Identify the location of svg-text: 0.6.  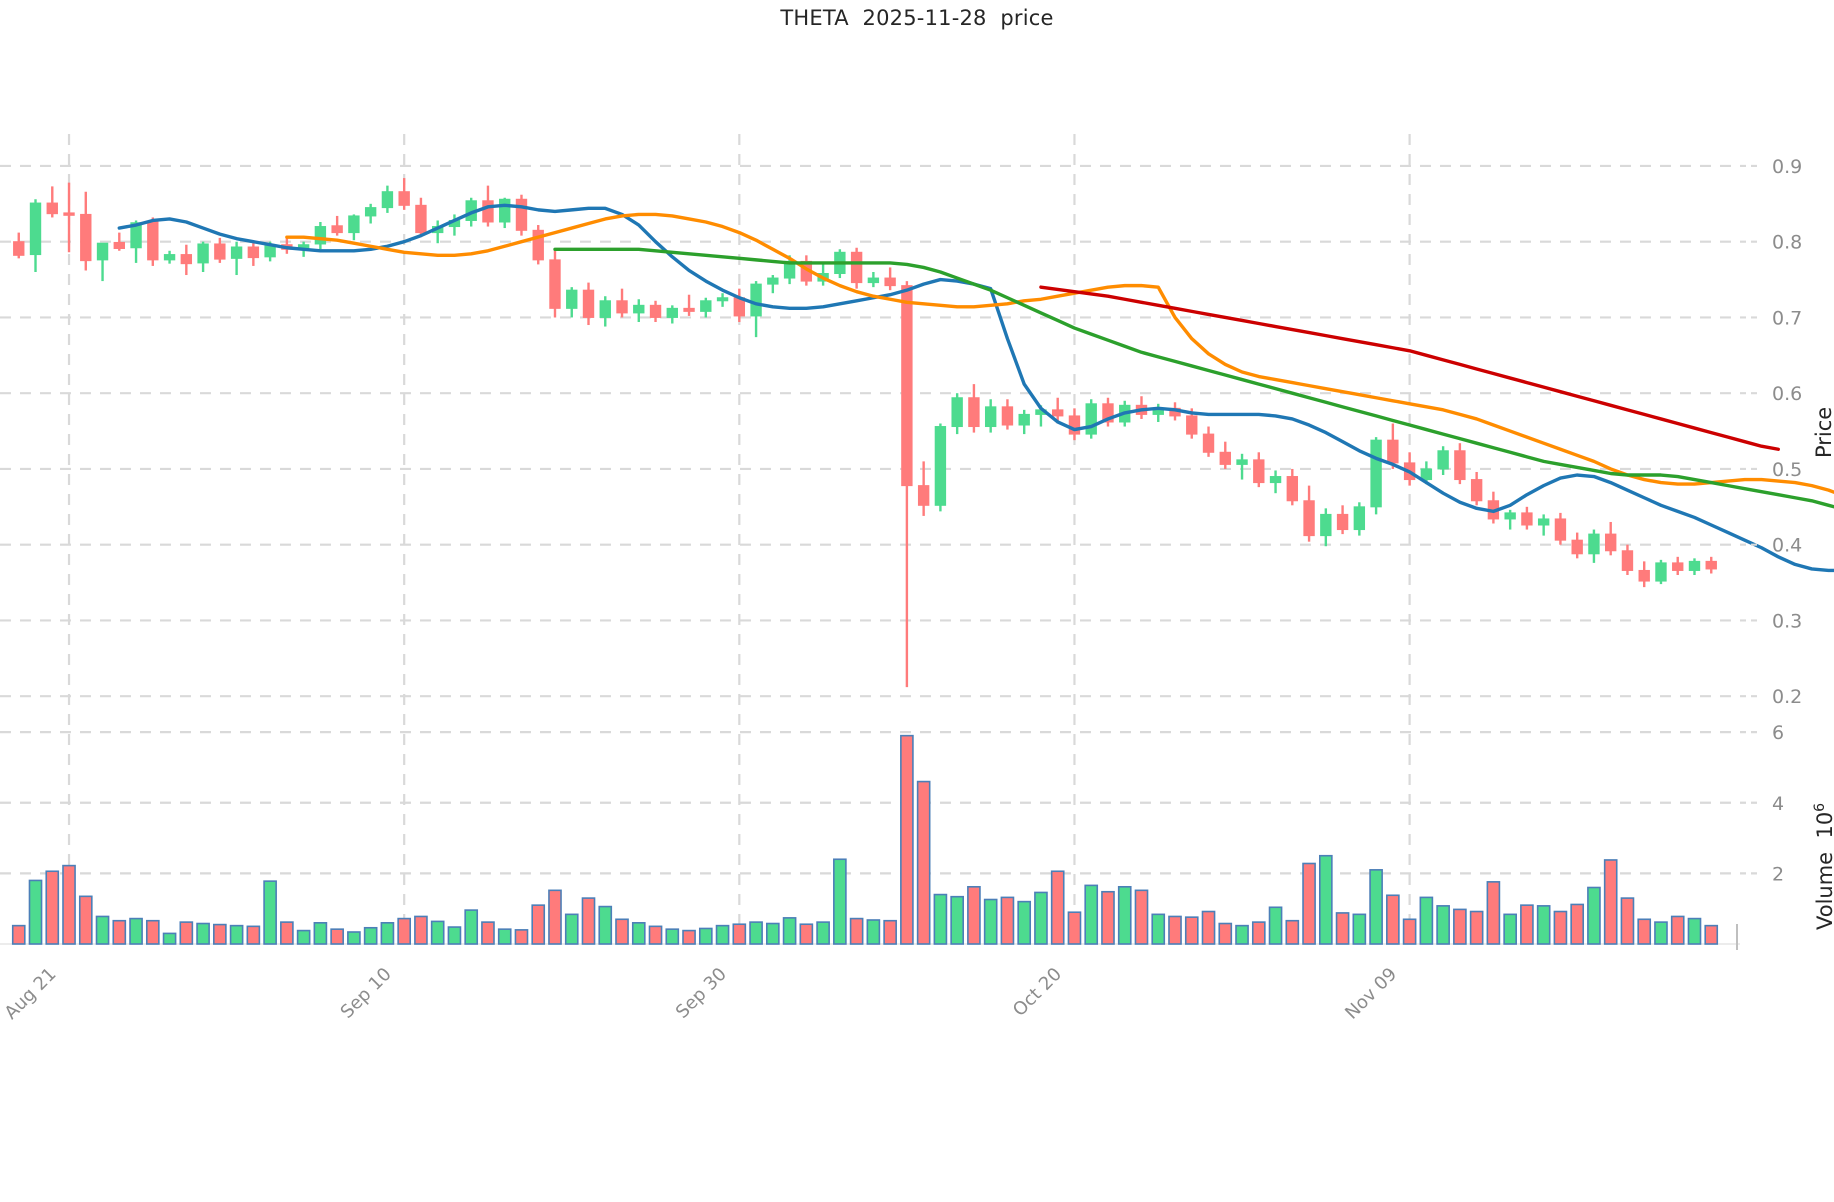
(1787, 394).